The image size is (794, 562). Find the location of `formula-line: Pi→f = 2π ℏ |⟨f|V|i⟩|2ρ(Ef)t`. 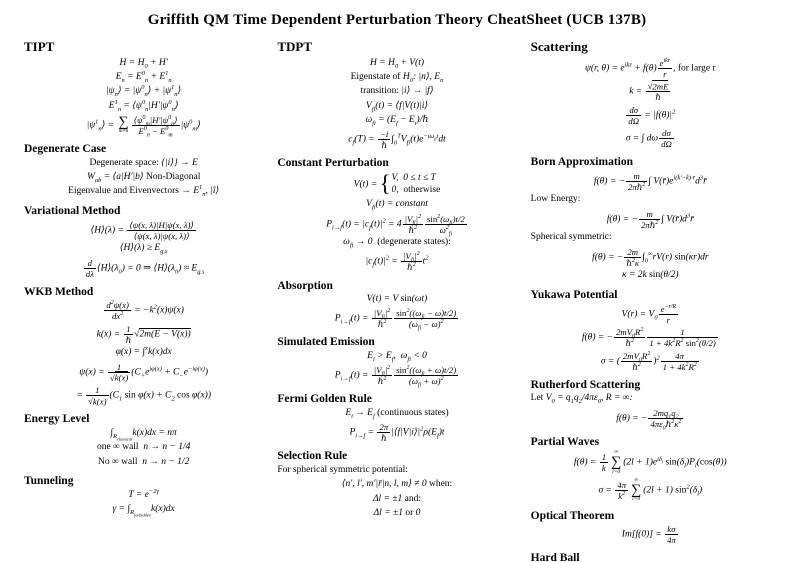

formula-line: Pi→f = 2π ℏ |⟨f|V|i⟩|2ρ(Ef)t is located at coordinates (397, 433).